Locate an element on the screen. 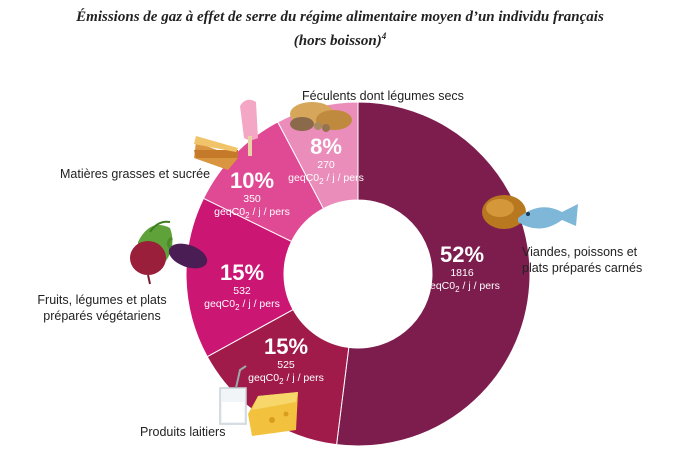 The height and width of the screenshot is (472, 680). slice-percent-label: 10% is located at coordinates (252, 180).